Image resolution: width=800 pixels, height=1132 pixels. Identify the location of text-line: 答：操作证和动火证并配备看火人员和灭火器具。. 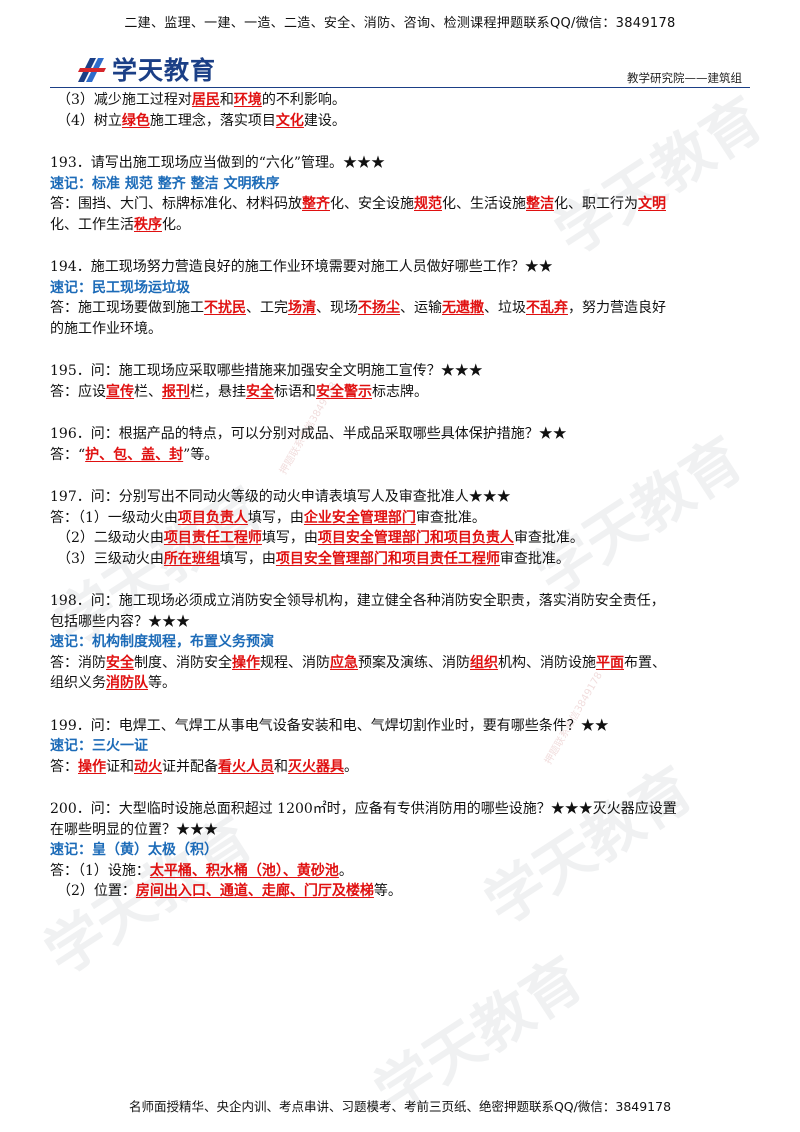
(401, 767).